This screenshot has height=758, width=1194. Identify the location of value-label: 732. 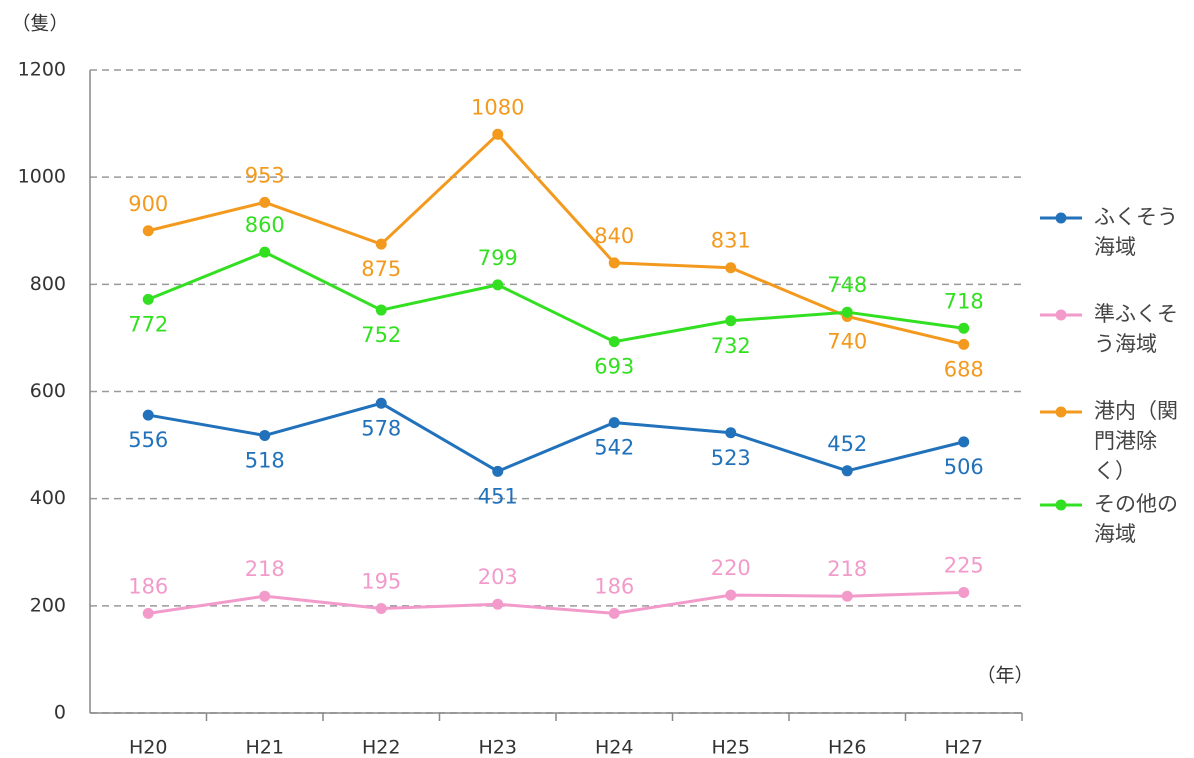
(731, 346).